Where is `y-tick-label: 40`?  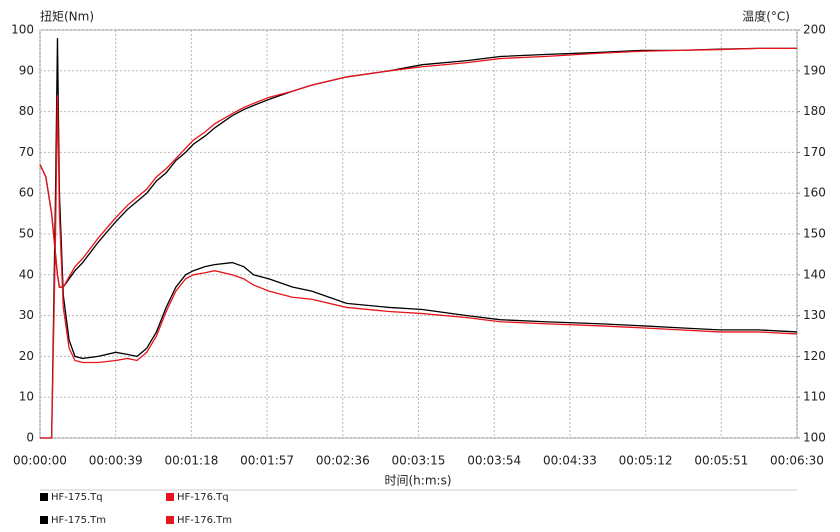 y-tick-label: 40 is located at coordinates (26, 274).